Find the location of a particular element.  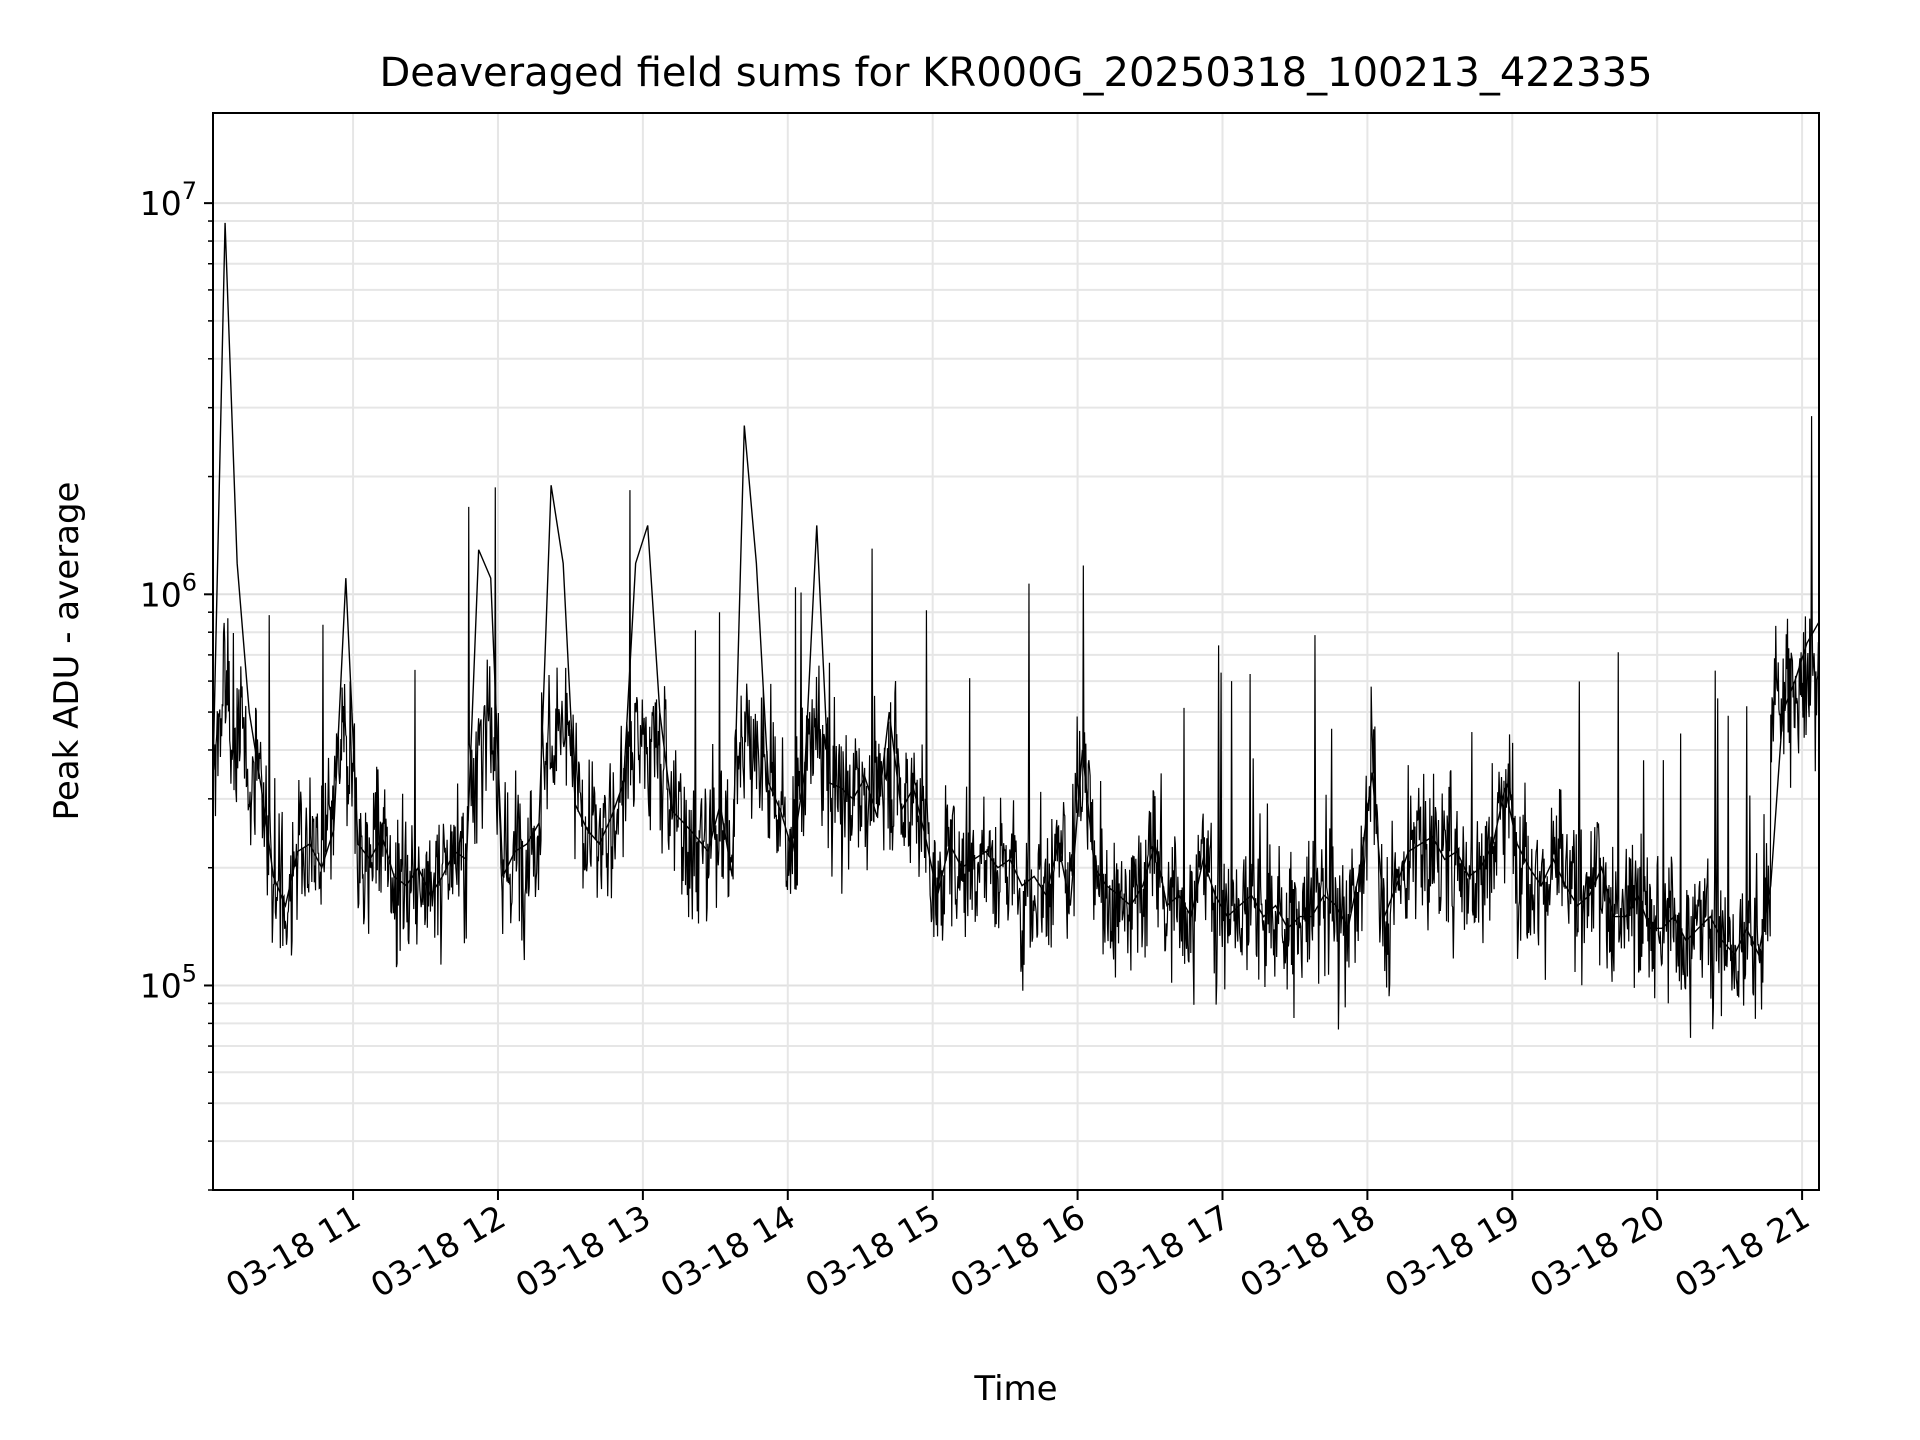

x-tick-label: 03-18 14 is located at coordinates (728, 1251).